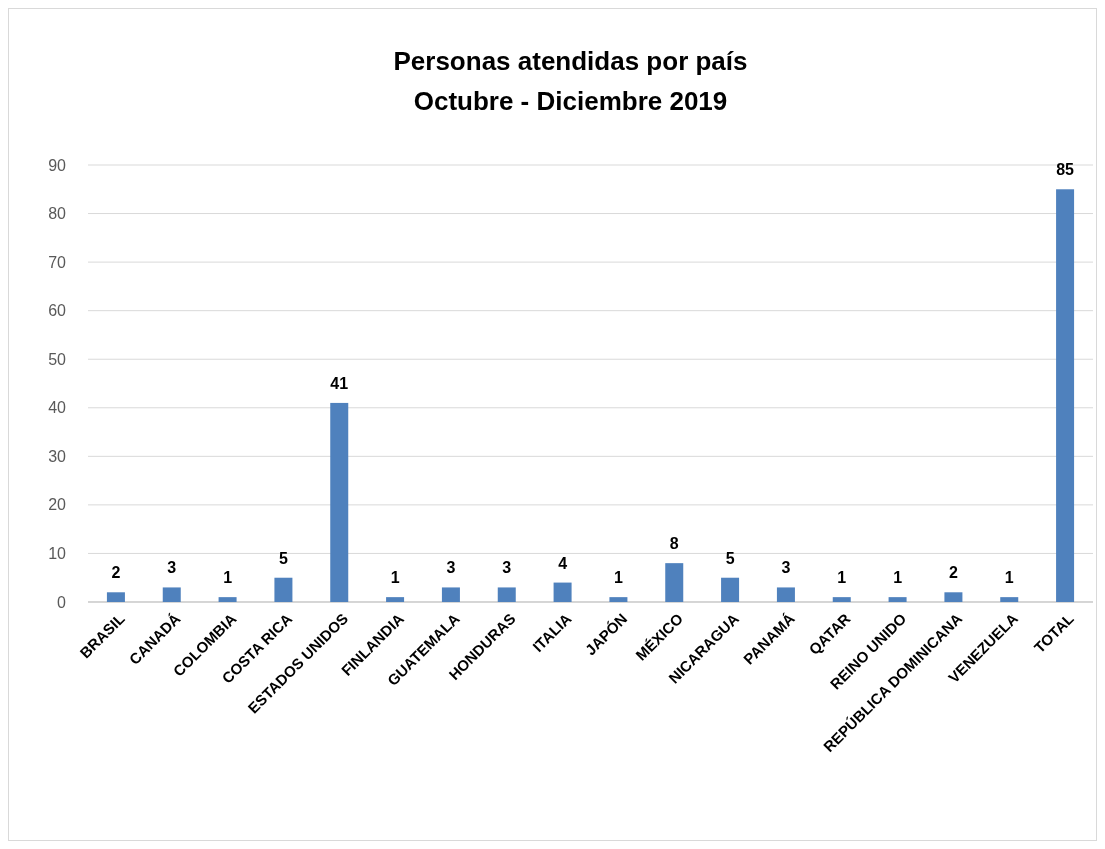 This screenshot has width=1105, height=849. I want to click on y-tick-label: 70, so click(57, 262).